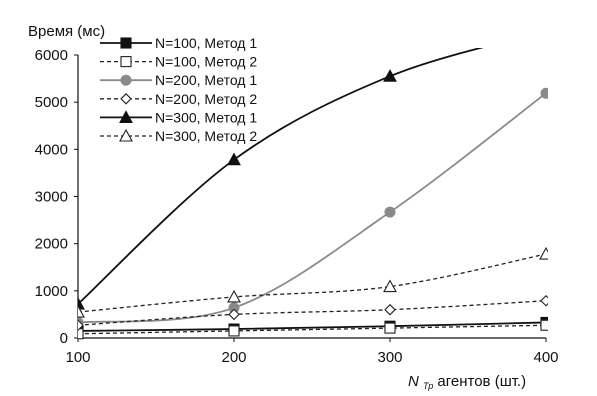 The width and height of the screenshot is (597, 396). I want to click on legend-item: N=100, Метод 1, so click(178, 43).